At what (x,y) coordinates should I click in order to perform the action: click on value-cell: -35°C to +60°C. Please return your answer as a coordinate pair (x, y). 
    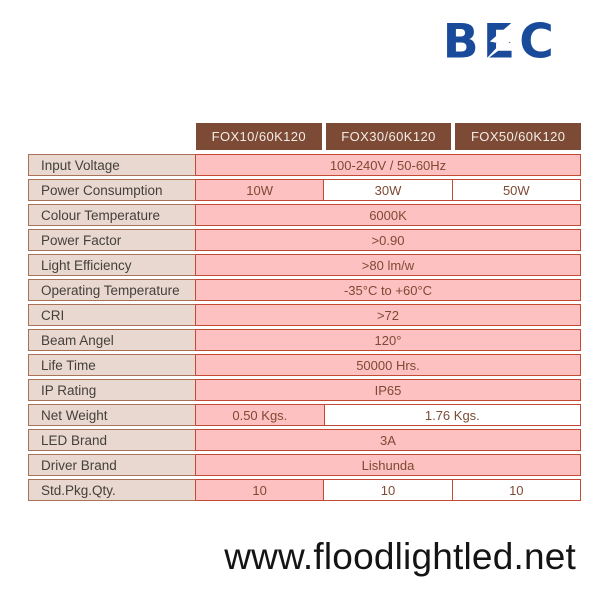
    Looking at the image, I should click on (388, 290).